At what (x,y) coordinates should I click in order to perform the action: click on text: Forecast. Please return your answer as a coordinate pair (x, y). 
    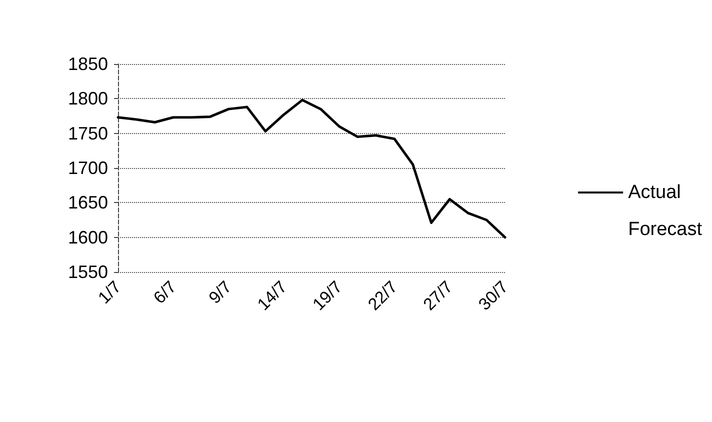
    Looking at the image, I should click on (665, 229).